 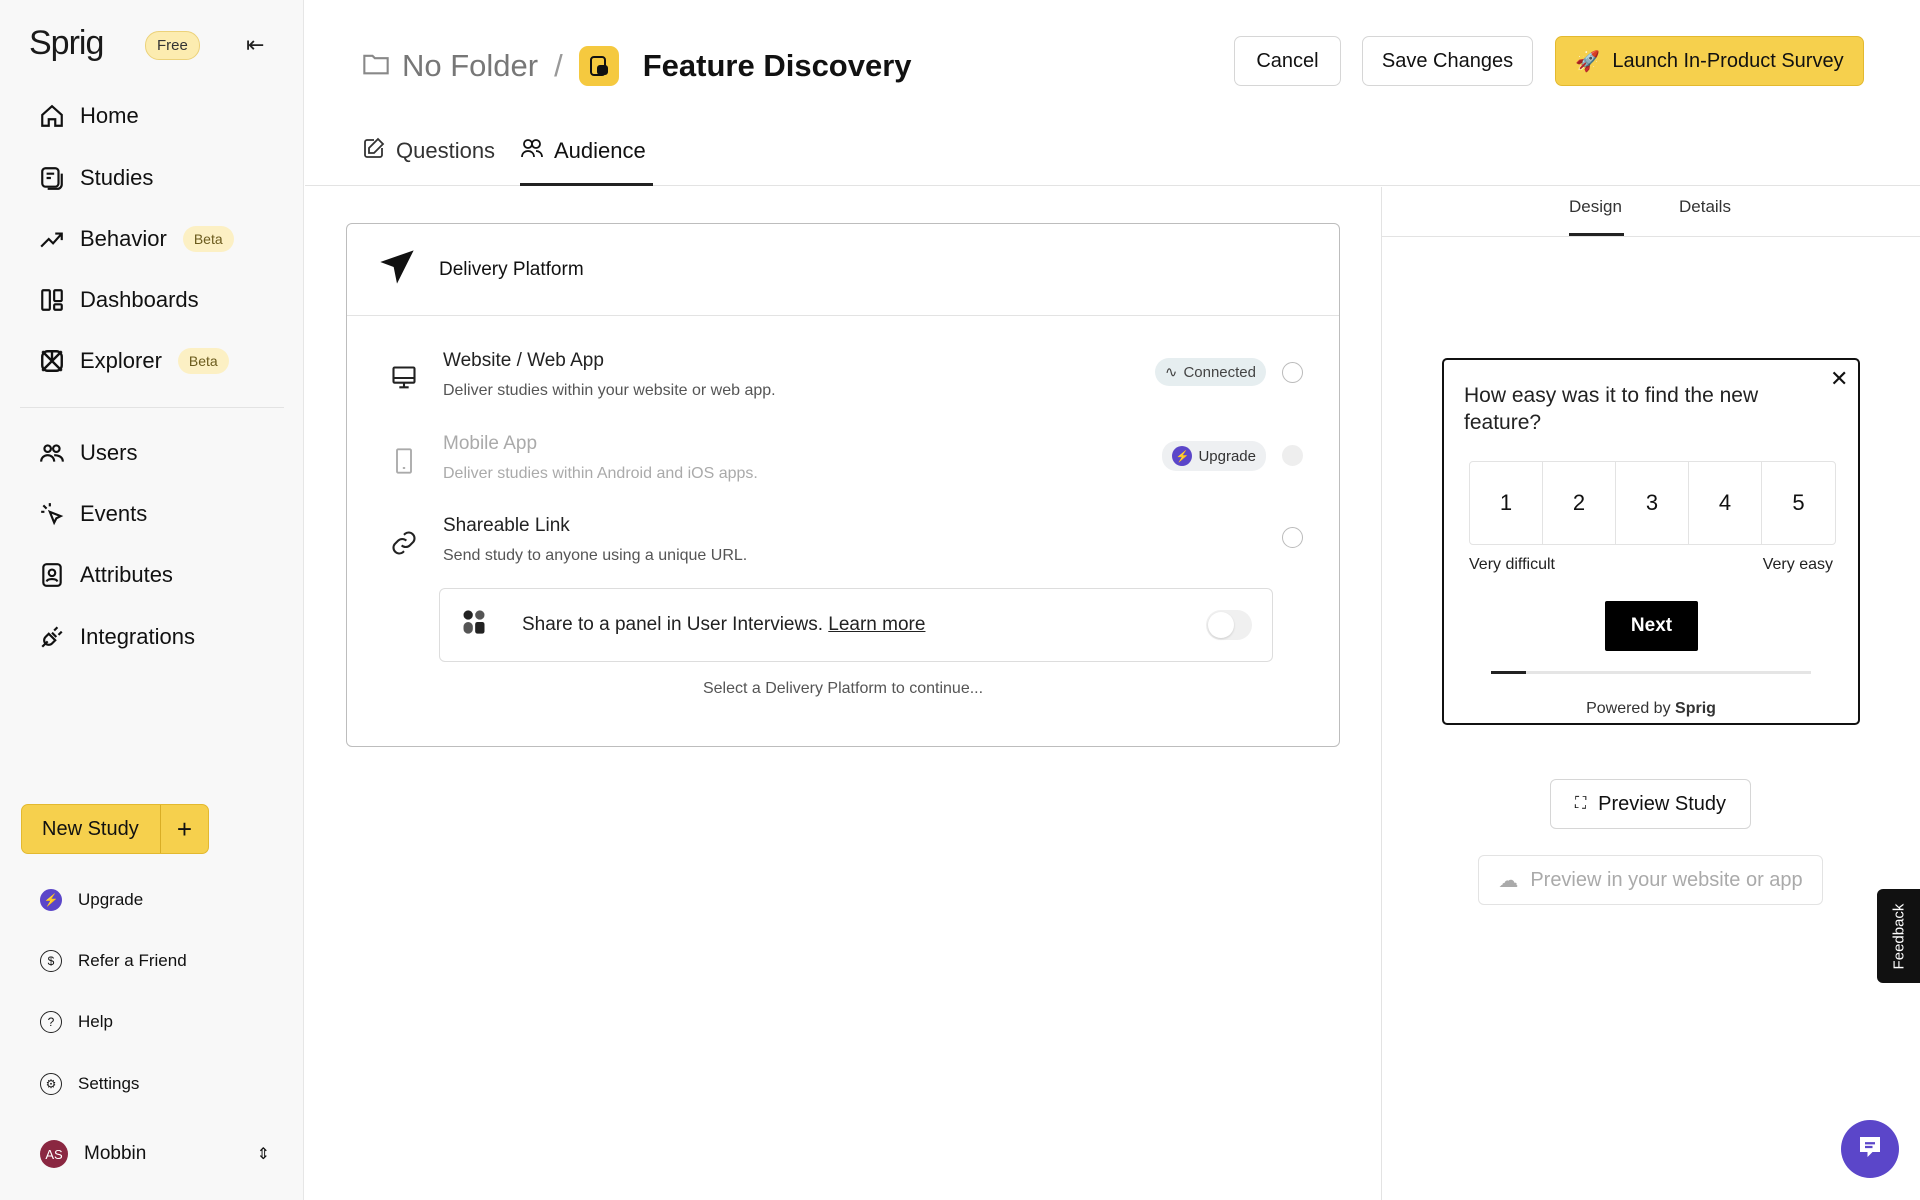 I want to click on gear-icon: ⚙, so click(x=51, y=1084).